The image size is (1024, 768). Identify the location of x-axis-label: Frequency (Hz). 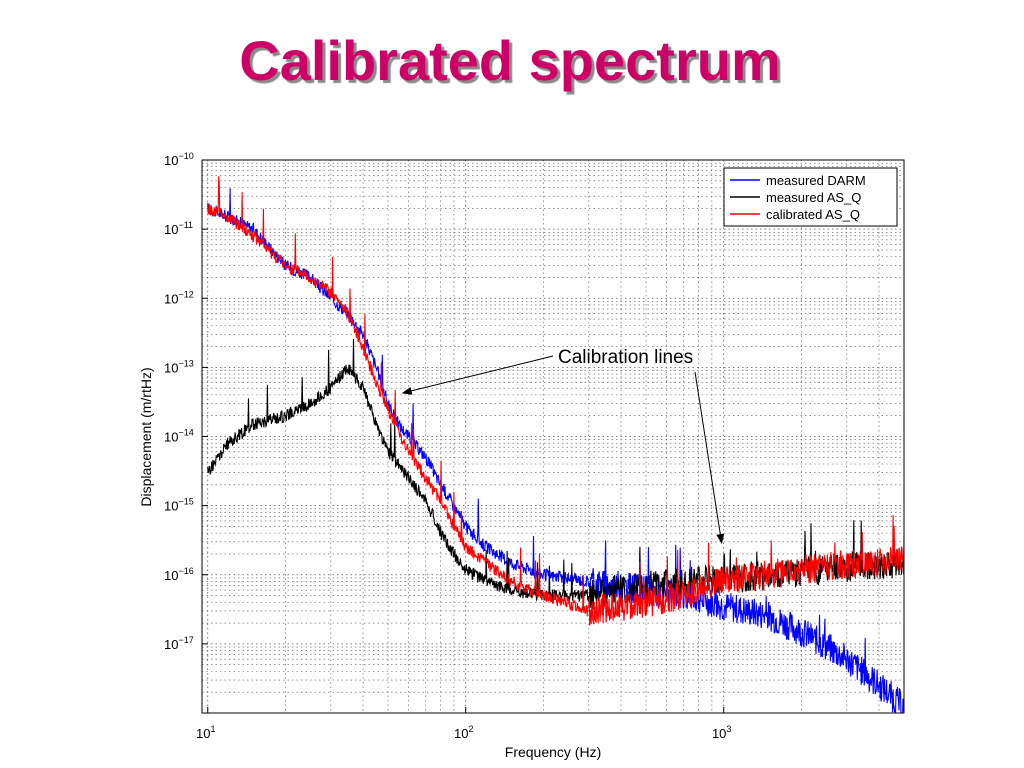
(553, 752).